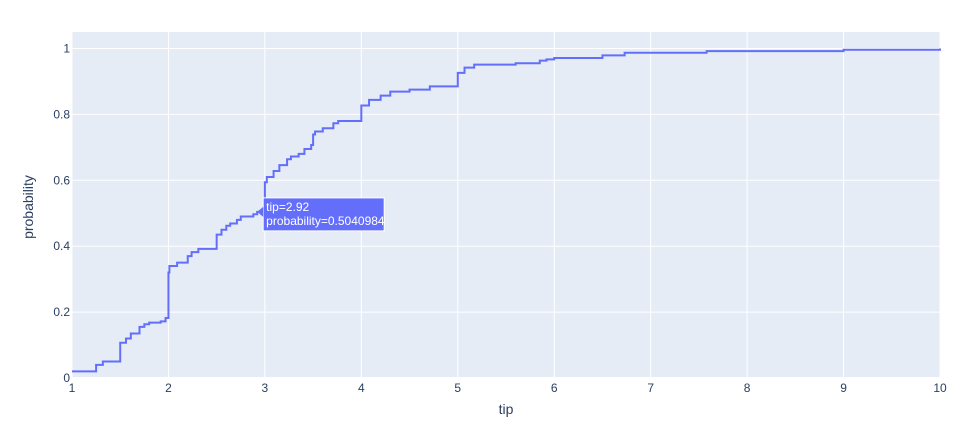 This screenshot has height=434, width=966. Describe the element at coordinates (650, 388) in the screenshot. I see `x-tick-label: 7` at that location.